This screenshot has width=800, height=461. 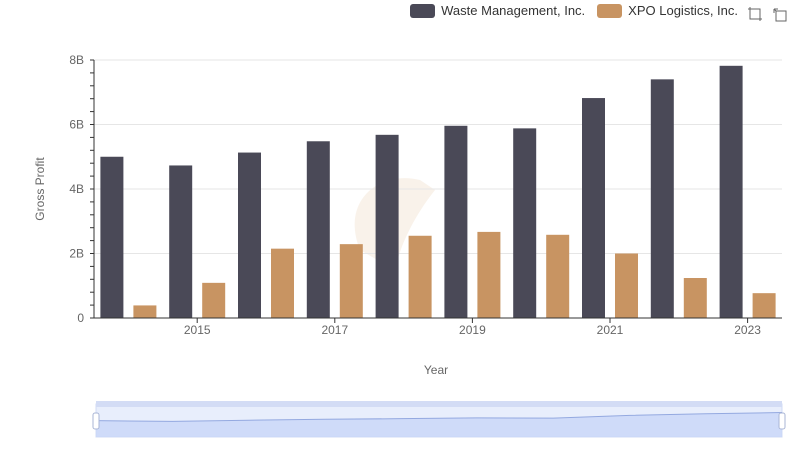 I want to click on restore-icon, so click(x=781, y=14).